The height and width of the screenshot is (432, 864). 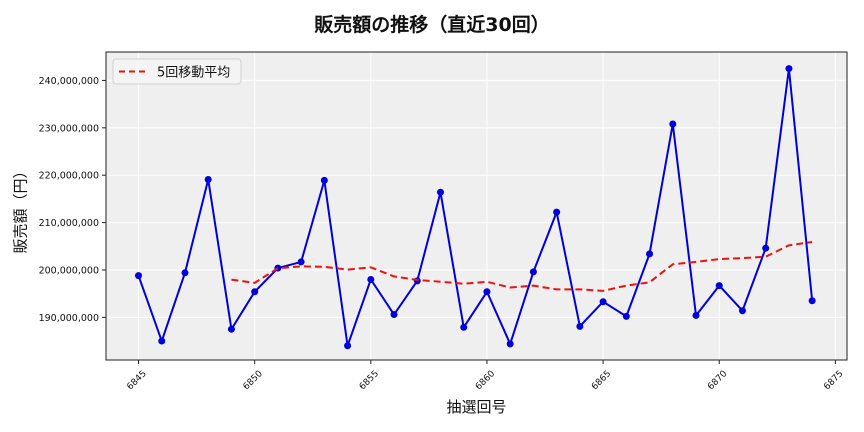 I want to click on x-tick-label: 6860, so click(x=485, y=380).